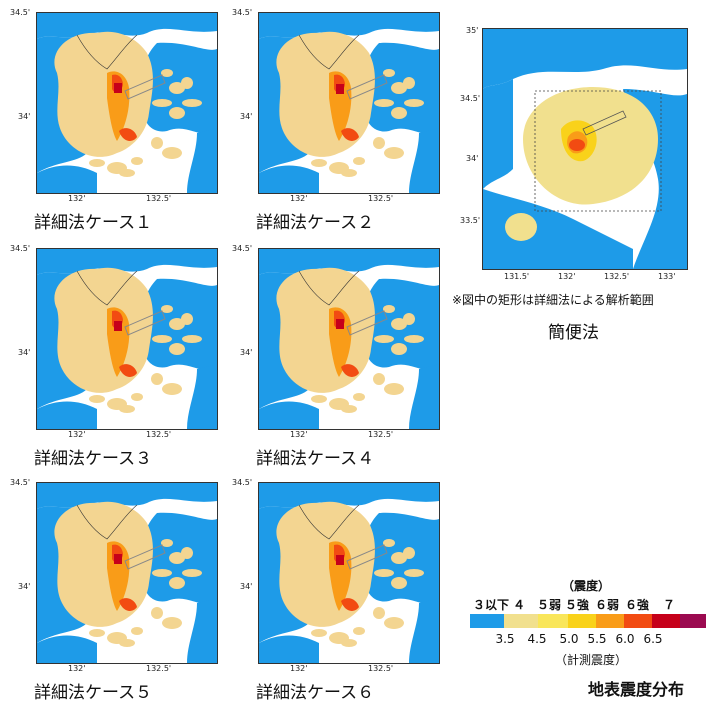 This screenshot has height=708, width=724. Describe the element at coordinates (470, 98) in the screenshot. I see `big-lat-label: 34.5'` at that location.